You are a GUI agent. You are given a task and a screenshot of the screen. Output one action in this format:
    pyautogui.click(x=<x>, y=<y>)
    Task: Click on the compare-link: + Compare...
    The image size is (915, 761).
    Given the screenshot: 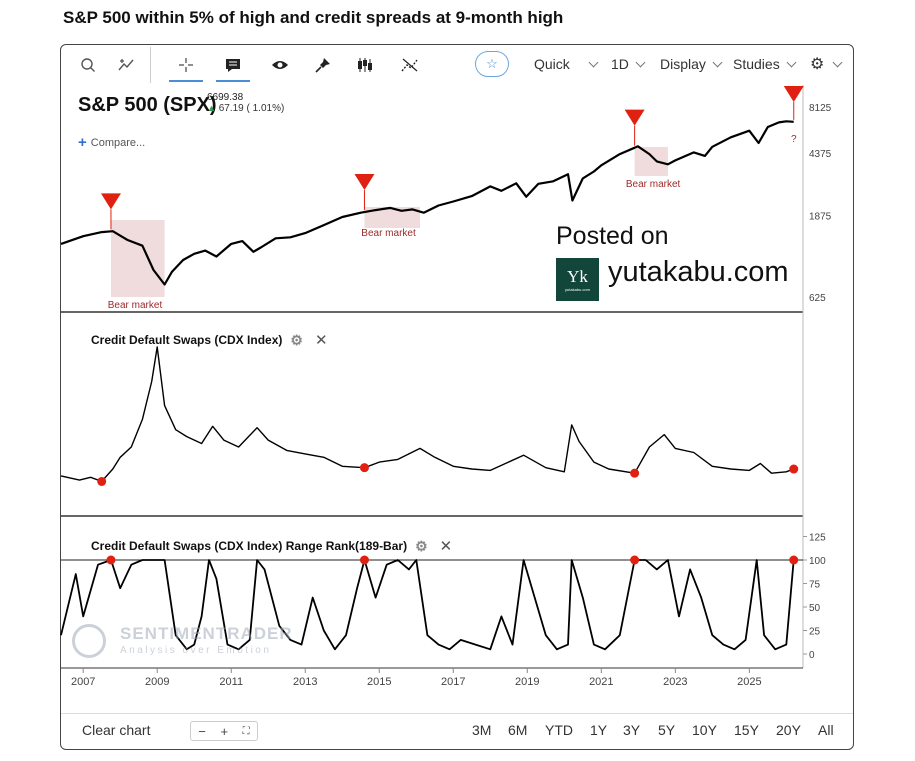 What is the action you would take?
    pyautogui.click(x=111, y=142)
    